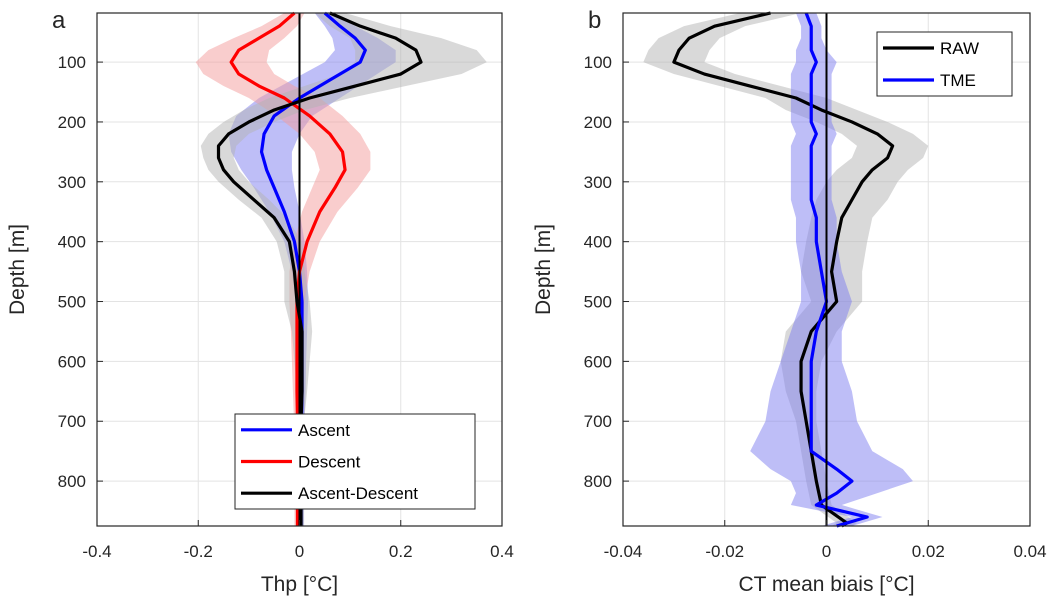 Image resolution: width=1060 pixels, height=605 pixels. I want to click on panel-a-legend-label: Descent, so click(329, 462).